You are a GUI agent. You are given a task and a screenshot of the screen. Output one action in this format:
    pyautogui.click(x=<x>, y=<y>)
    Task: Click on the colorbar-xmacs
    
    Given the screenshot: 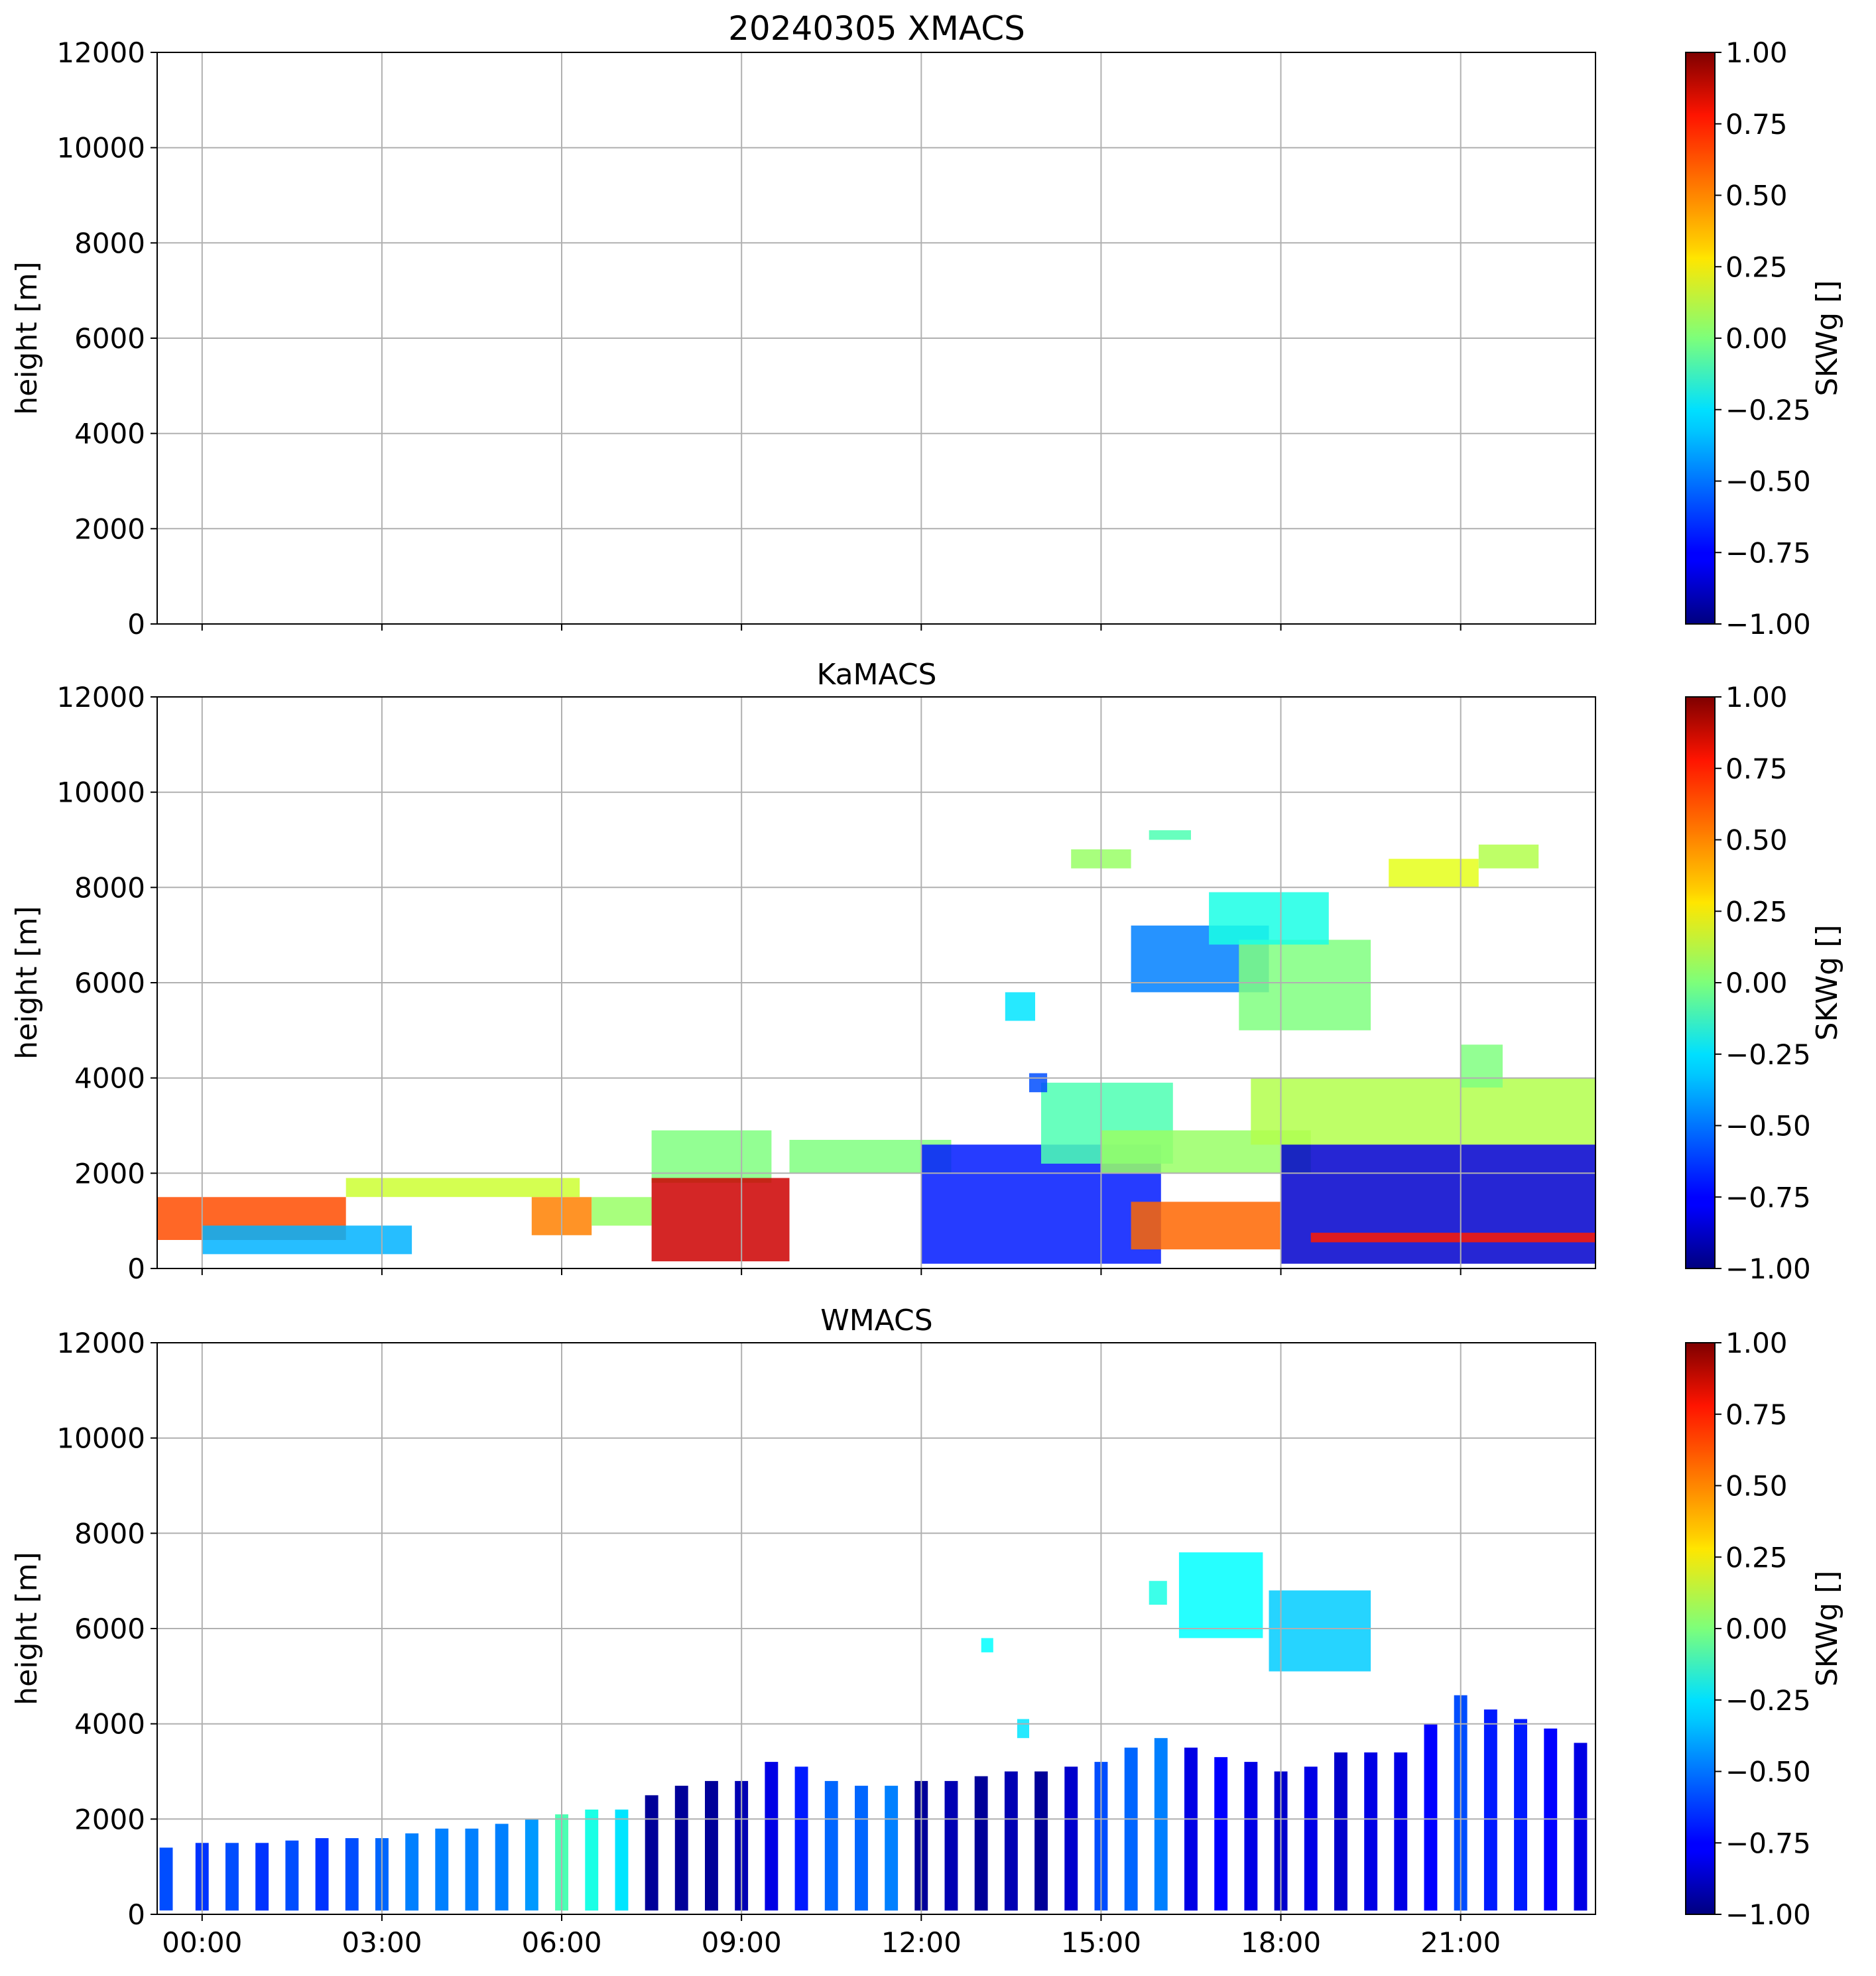 What is the action you would take?
    pyautogui.click(x=1700, y=338)
    